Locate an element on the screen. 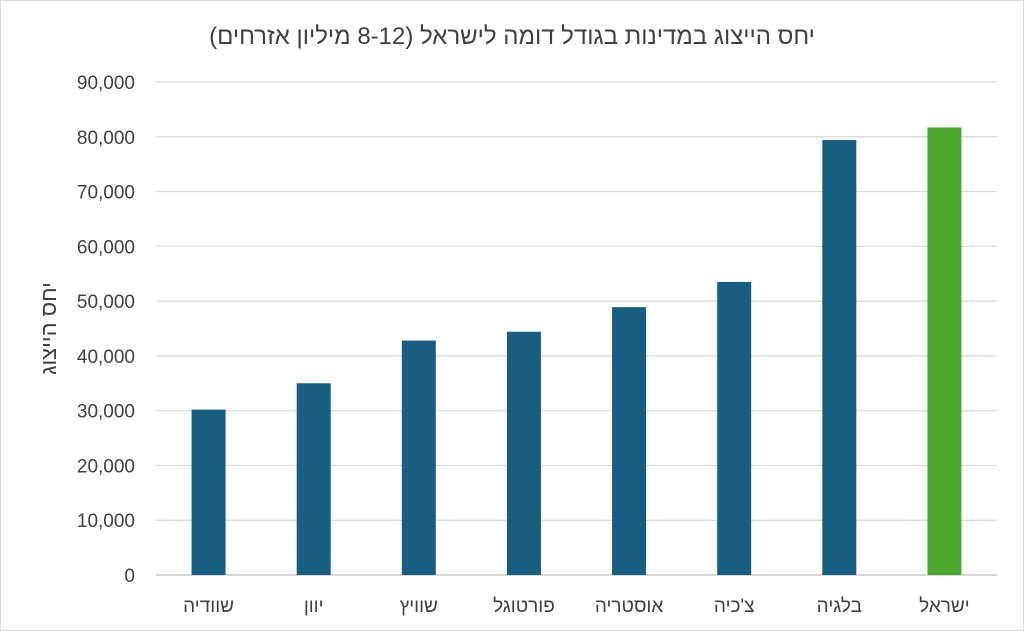 The image size is (1024, 631). y-tick-label: 30,000 is located at coordinates (106, 412).